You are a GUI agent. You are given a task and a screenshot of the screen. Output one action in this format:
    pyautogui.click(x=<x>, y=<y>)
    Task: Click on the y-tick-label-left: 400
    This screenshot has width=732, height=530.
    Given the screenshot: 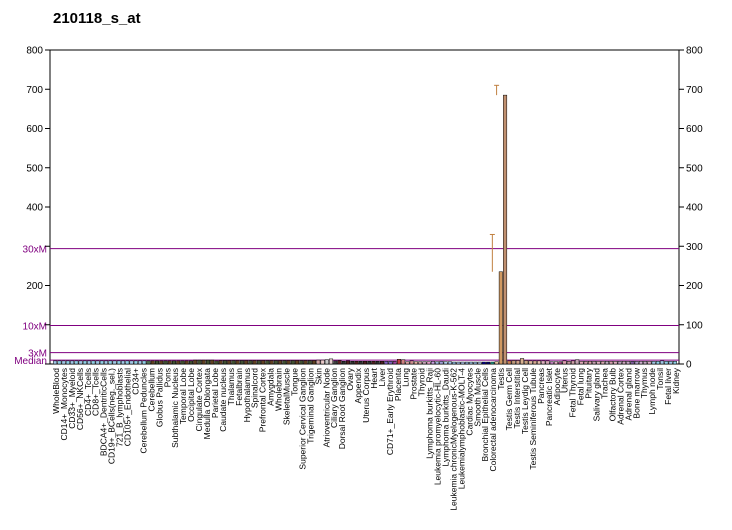 What is the action you would take?
    pyautogui.click(x=34, y=208)
    